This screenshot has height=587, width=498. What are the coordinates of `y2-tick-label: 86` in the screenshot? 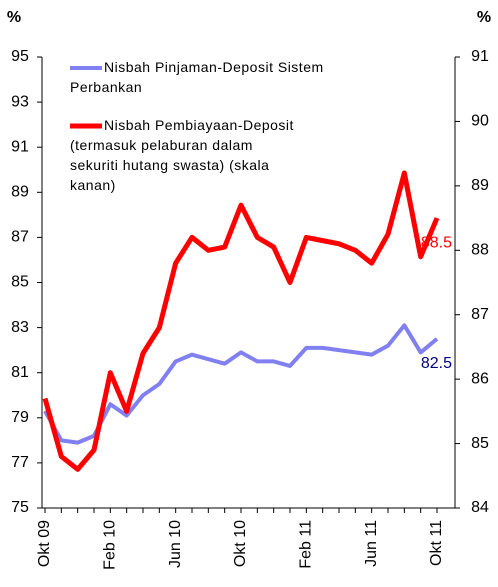 It's located at (480, 378).